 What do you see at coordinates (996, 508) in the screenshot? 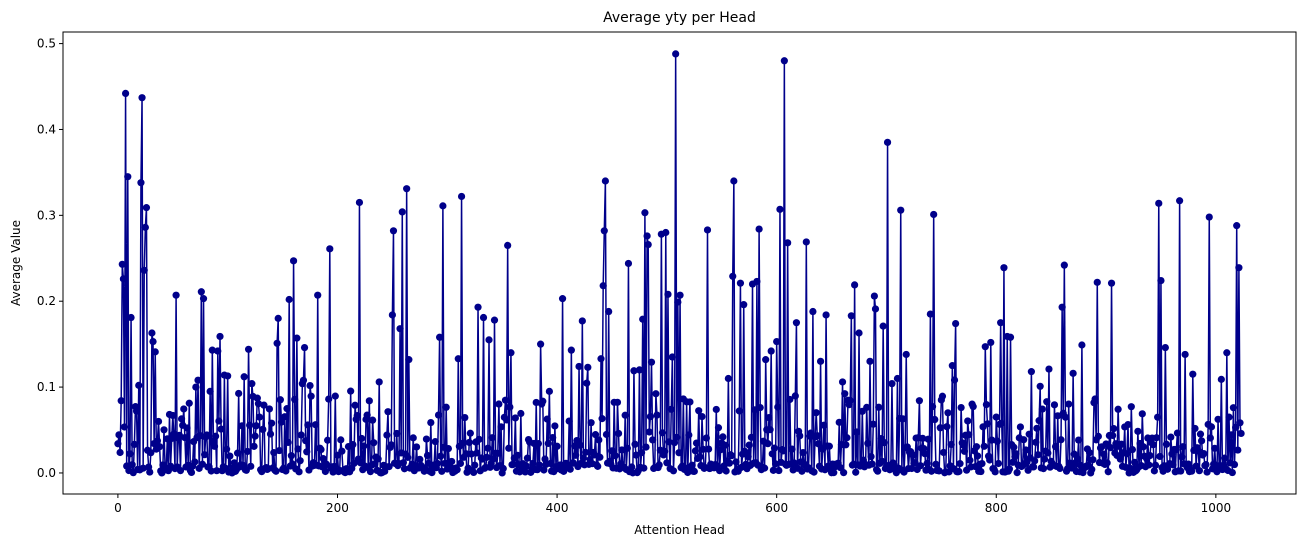
I see `x-tick-label: 800` at bounding box center [996, 508].